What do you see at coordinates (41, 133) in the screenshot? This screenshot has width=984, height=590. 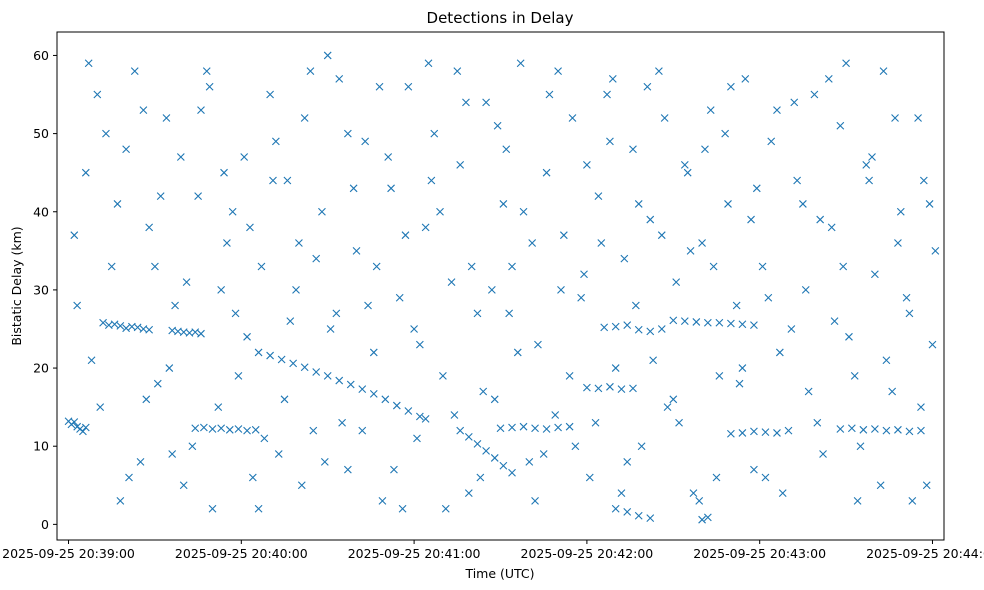 I see `y-tick-label: 50` at bounding box center [41, 133].